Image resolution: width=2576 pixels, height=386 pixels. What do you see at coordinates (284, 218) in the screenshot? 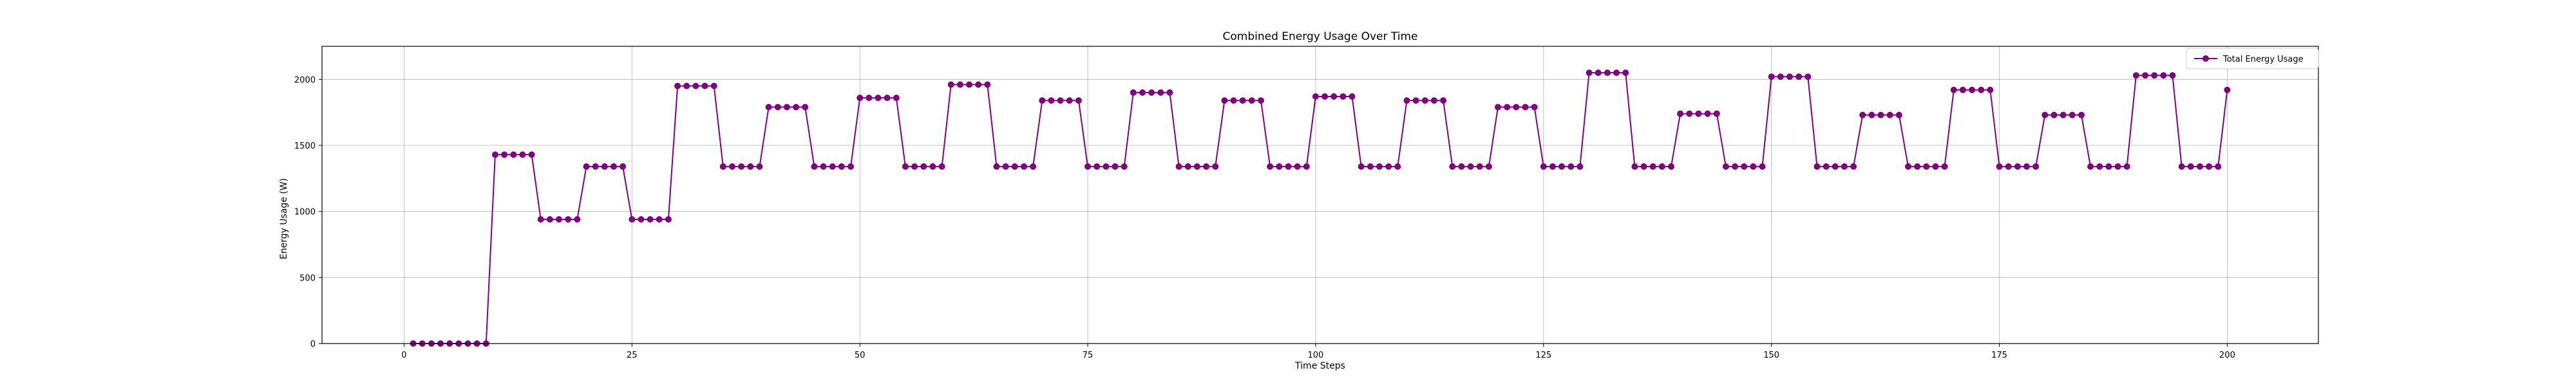
I see `y-axis-label: Energy Usage (W)` at bounding box center [284, 218].